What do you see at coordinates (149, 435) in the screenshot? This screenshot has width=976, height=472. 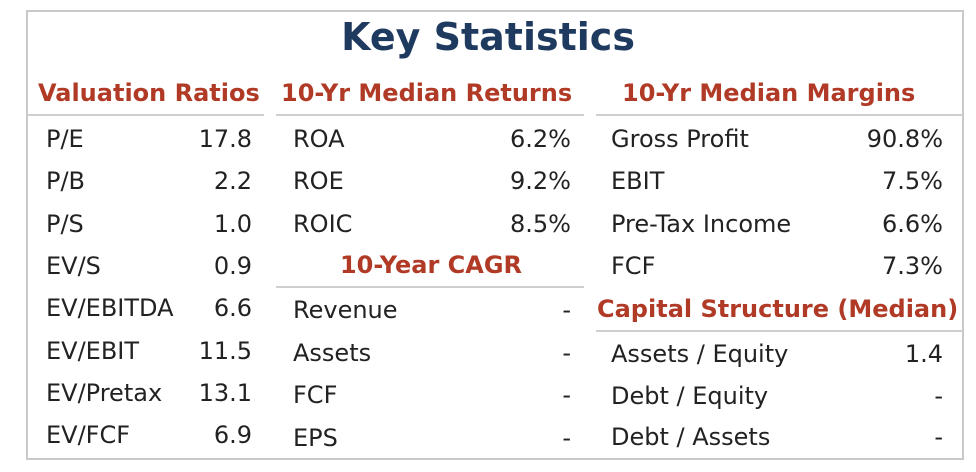 I see `stat-row: EV/FCF 6.9` at bounding box center [149, 435].